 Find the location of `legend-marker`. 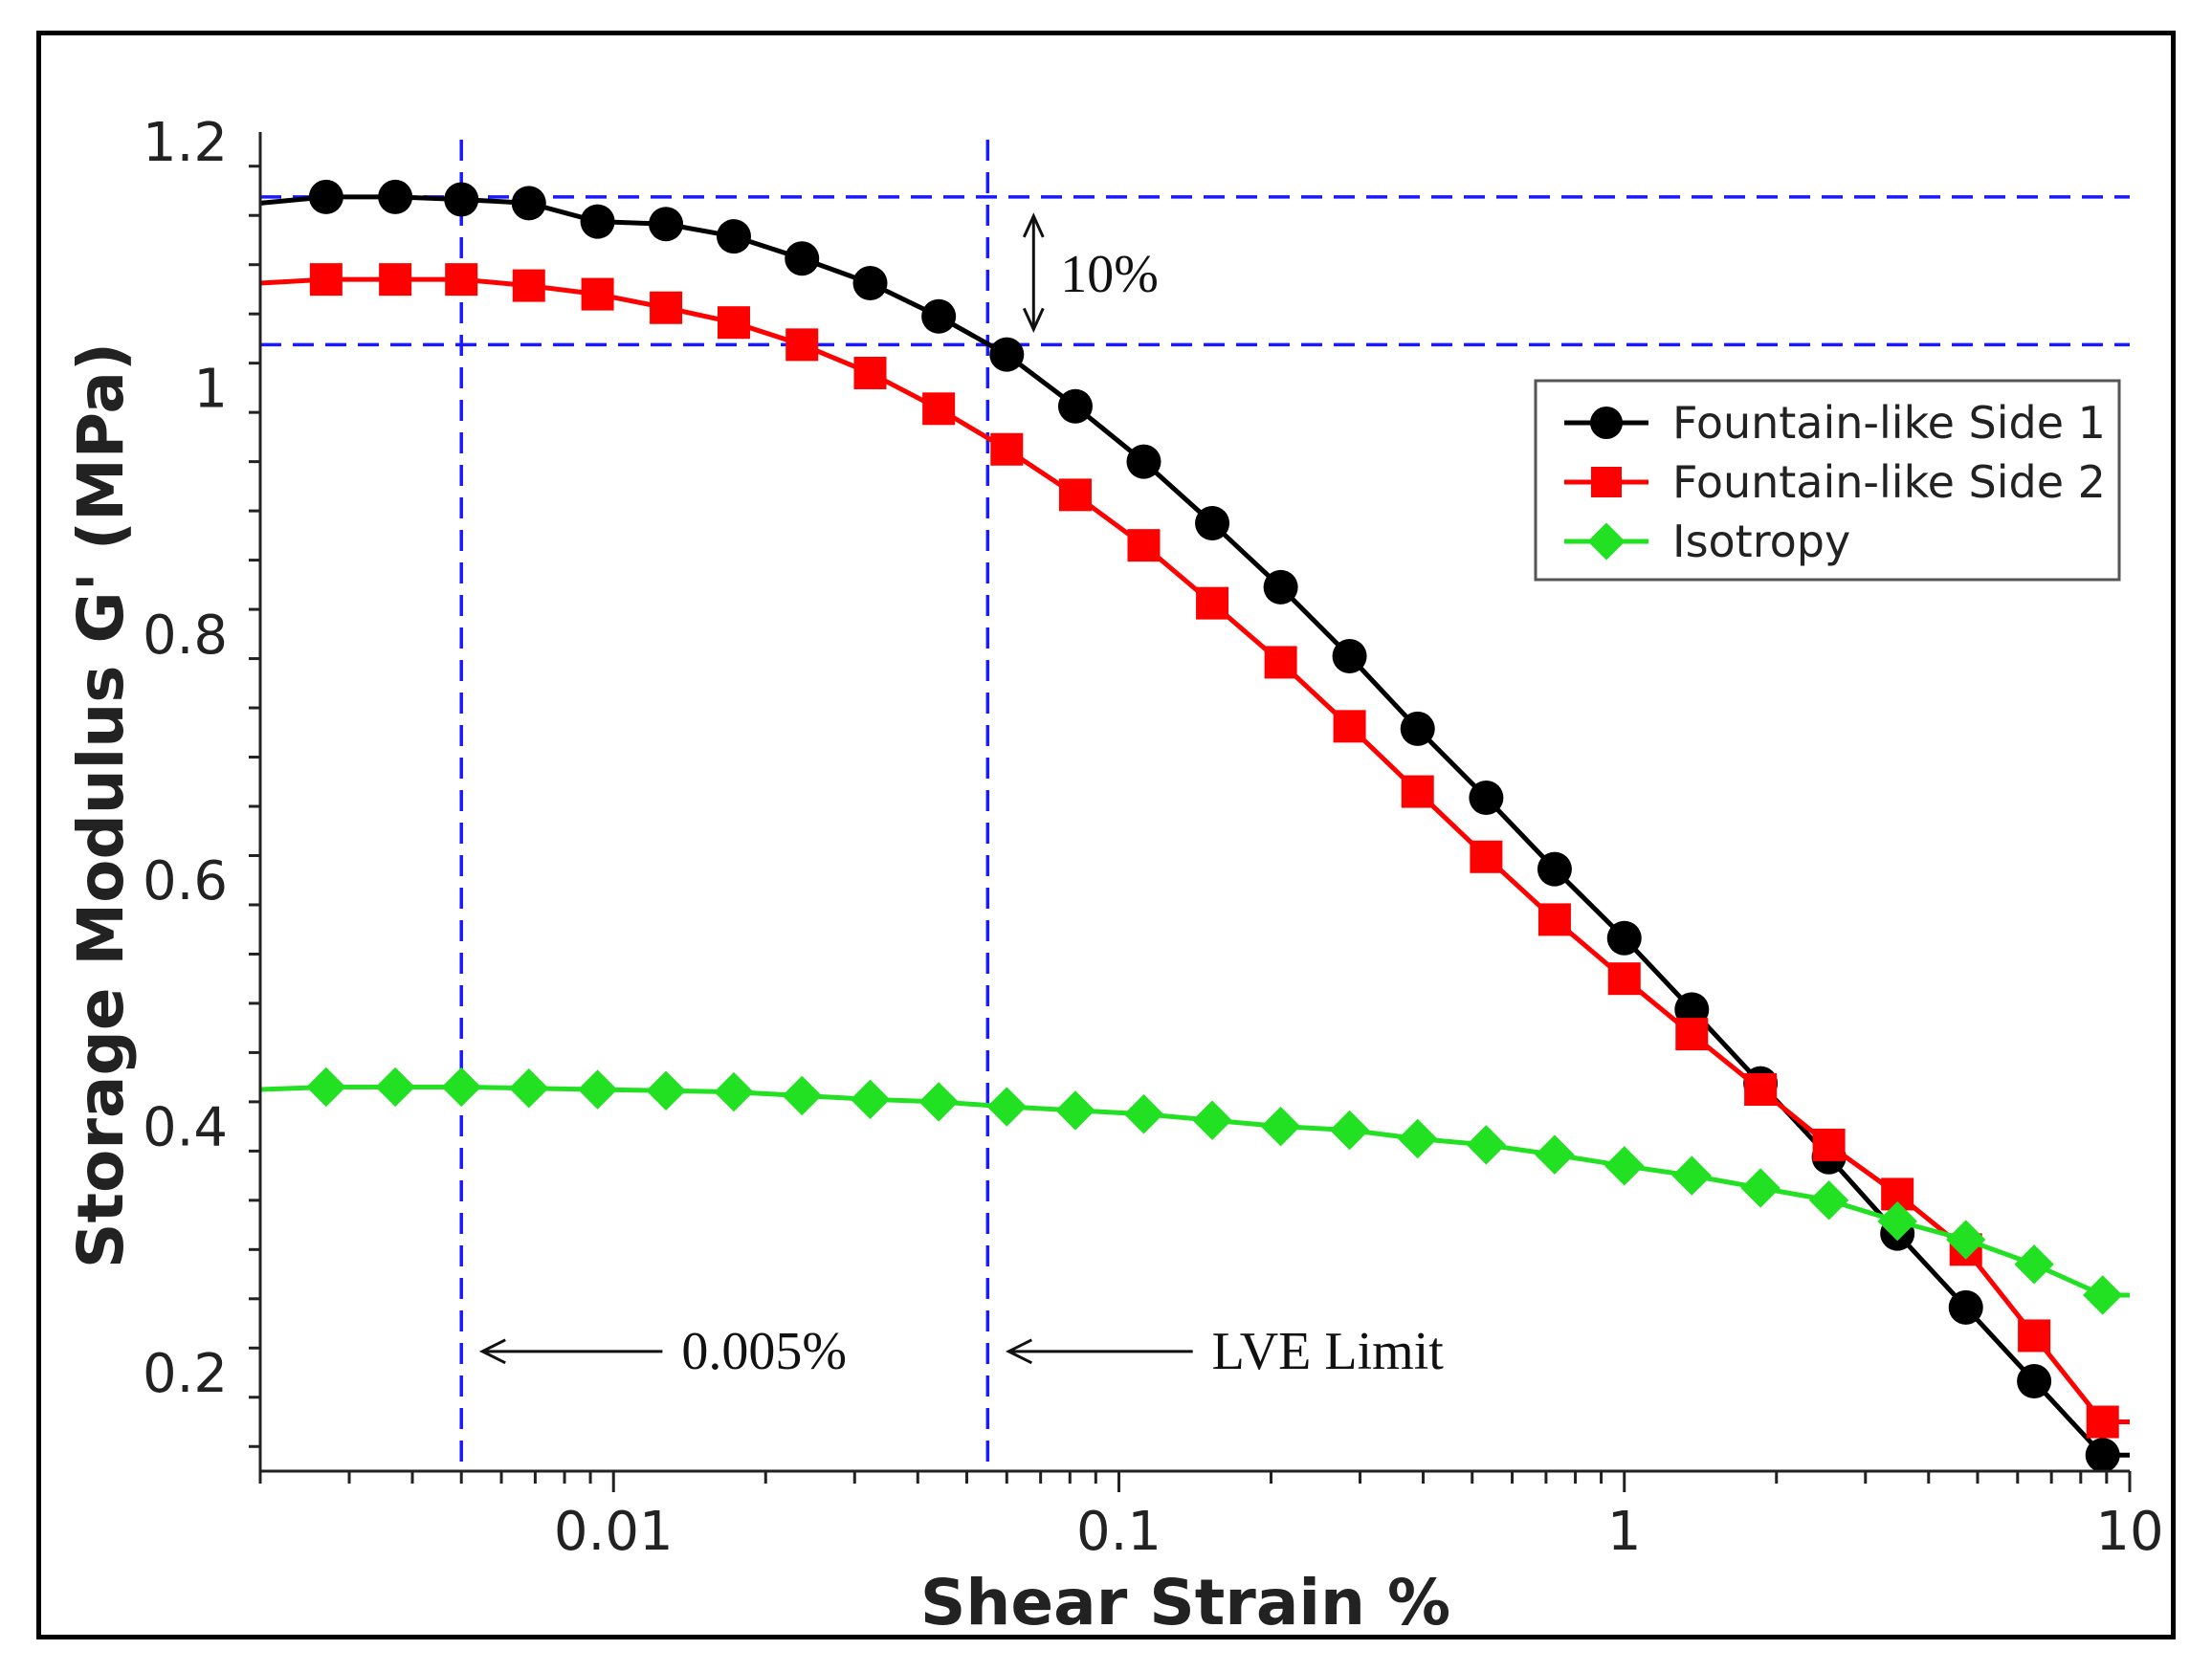

legend-marker is located at coordinates (1606, 541).